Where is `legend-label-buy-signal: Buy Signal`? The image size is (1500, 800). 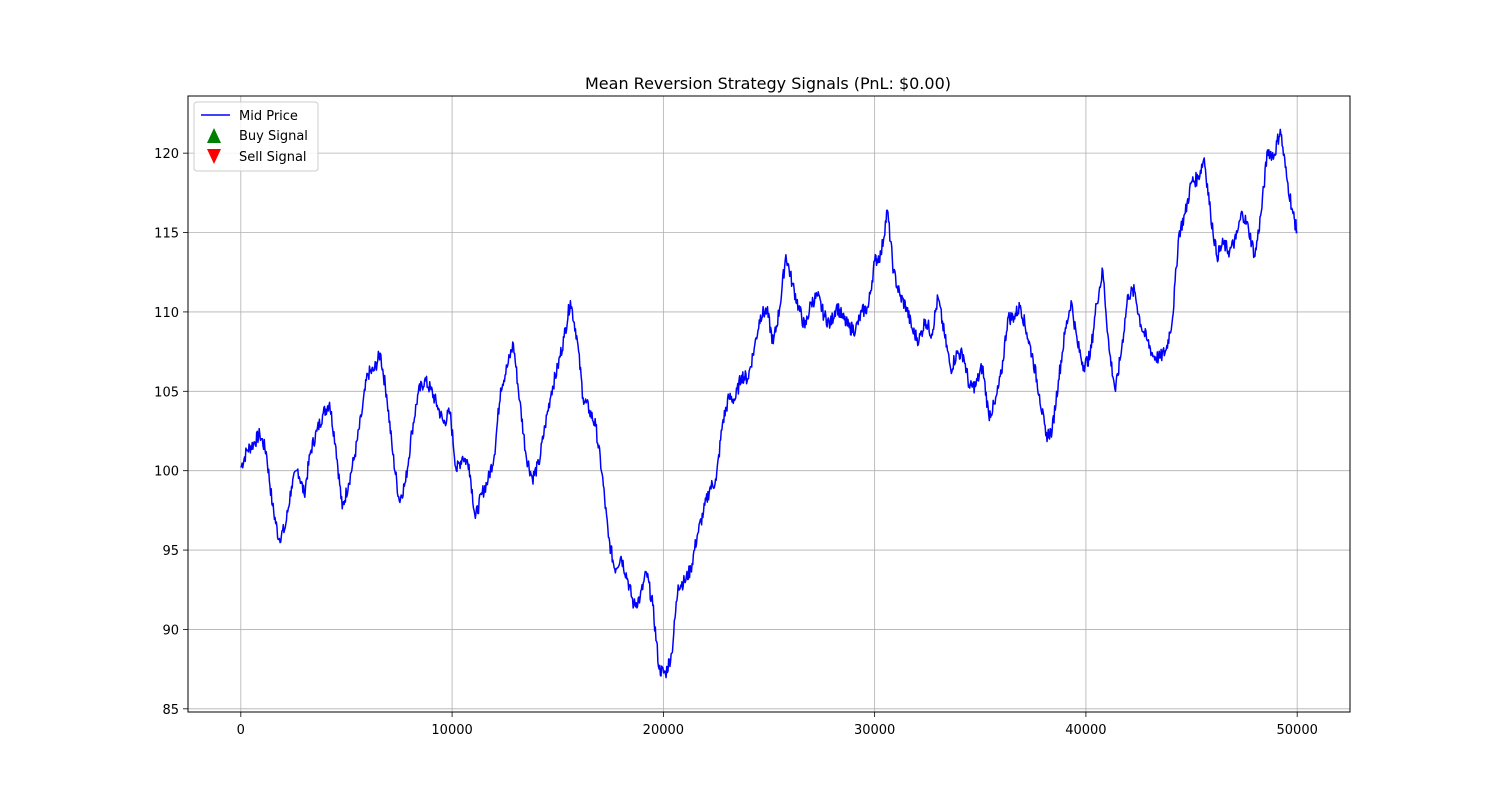 legend-label-buy-signal: Buy Signal is located at coordinates (273, 136).